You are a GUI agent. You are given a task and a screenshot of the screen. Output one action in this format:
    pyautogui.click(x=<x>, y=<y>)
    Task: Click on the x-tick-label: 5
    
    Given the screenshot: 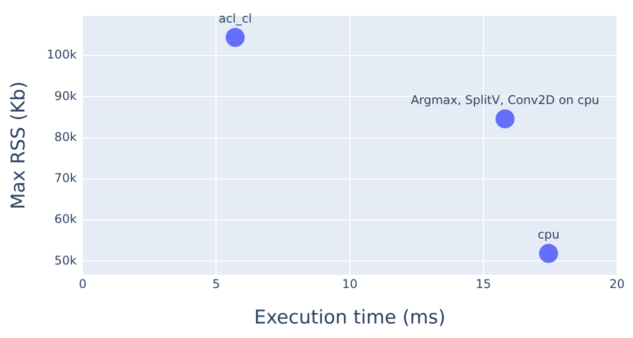 What is the action you would take?
    pyautogui.click(x=216, y=284)
    